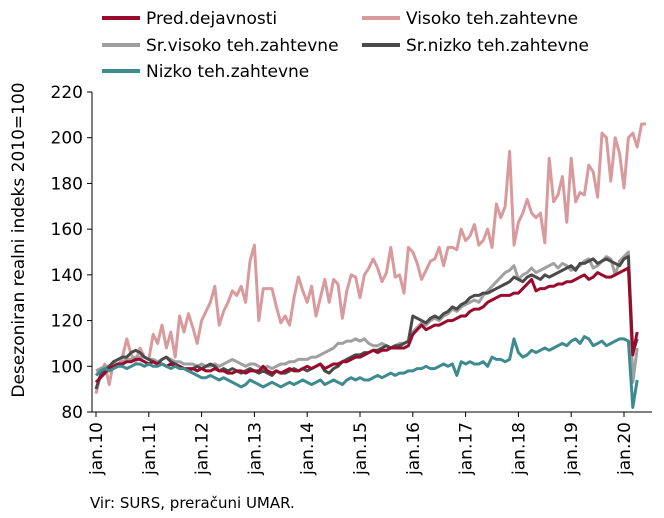 The height and width of the screenshot is (518, 664). I want to click on legend-item-sr-visoko-teh-zahtevne: Sr.visoko teh.zahtevne, so click(220, 46).